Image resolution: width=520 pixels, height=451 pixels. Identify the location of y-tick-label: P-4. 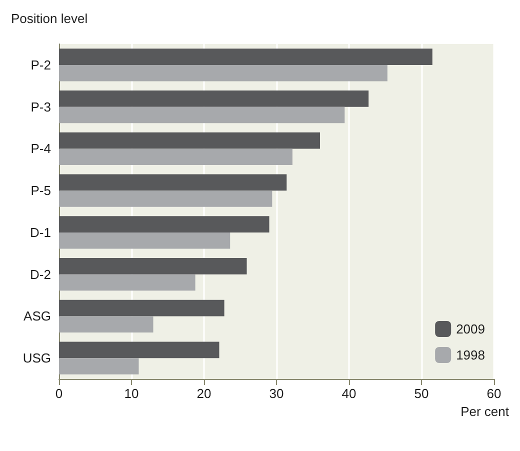
(40, 148).